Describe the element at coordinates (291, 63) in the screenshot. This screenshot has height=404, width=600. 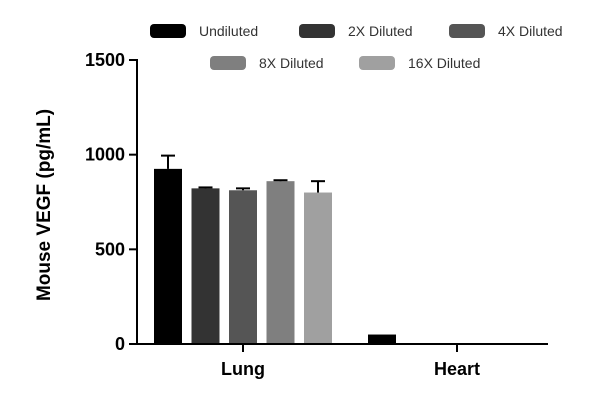
I see `legend-label: 8X Diluted` at that location.